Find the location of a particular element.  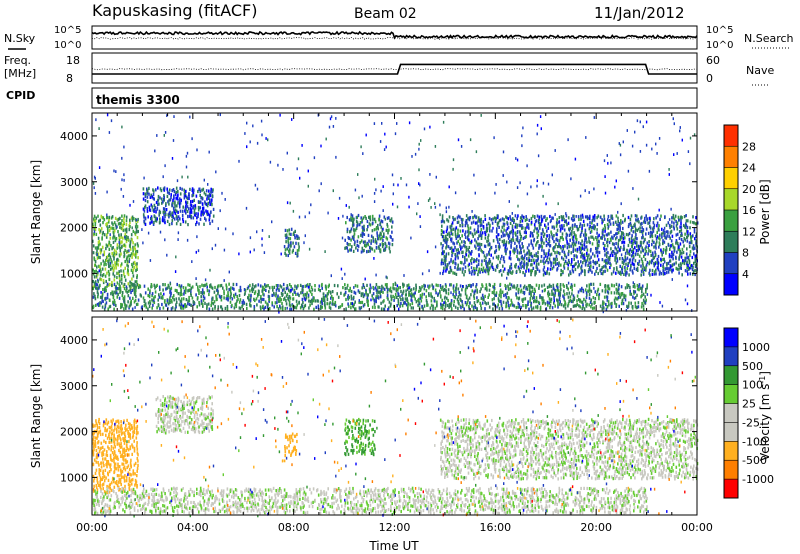

y-tick-label: 4000 is located at coordinates (74, 136).